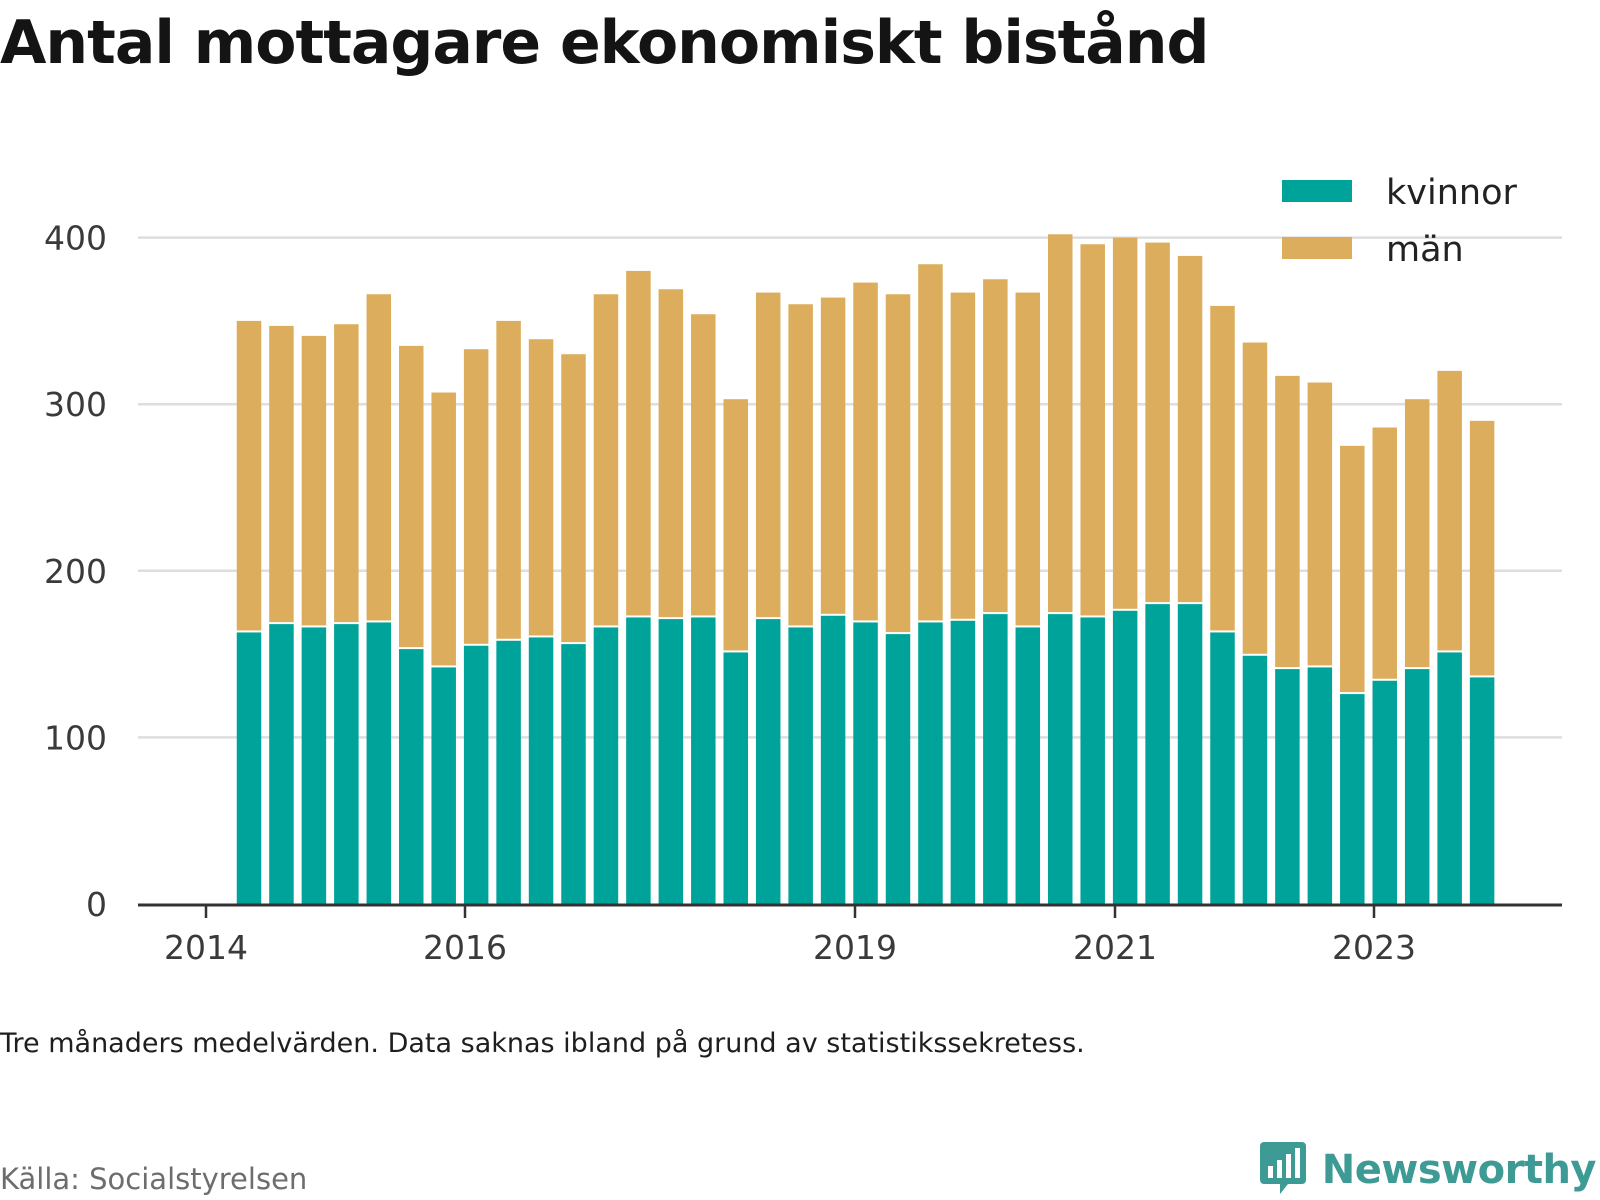 This screenshot has width=1600, height=1200. What do you see at coordinates (1374, 947) in the screenshot?
I see `x-tick-label: 2023` at bounding box center [1374, 947].